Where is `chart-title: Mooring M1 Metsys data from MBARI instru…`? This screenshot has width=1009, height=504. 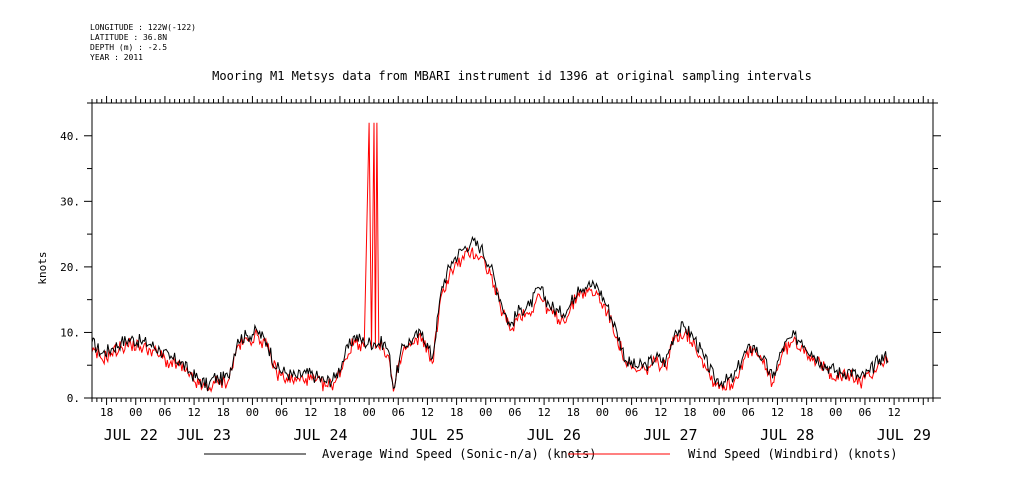
chart-title: Mooring M1 Metsys data from MBARI instru… is located at coordinates (512, 76).